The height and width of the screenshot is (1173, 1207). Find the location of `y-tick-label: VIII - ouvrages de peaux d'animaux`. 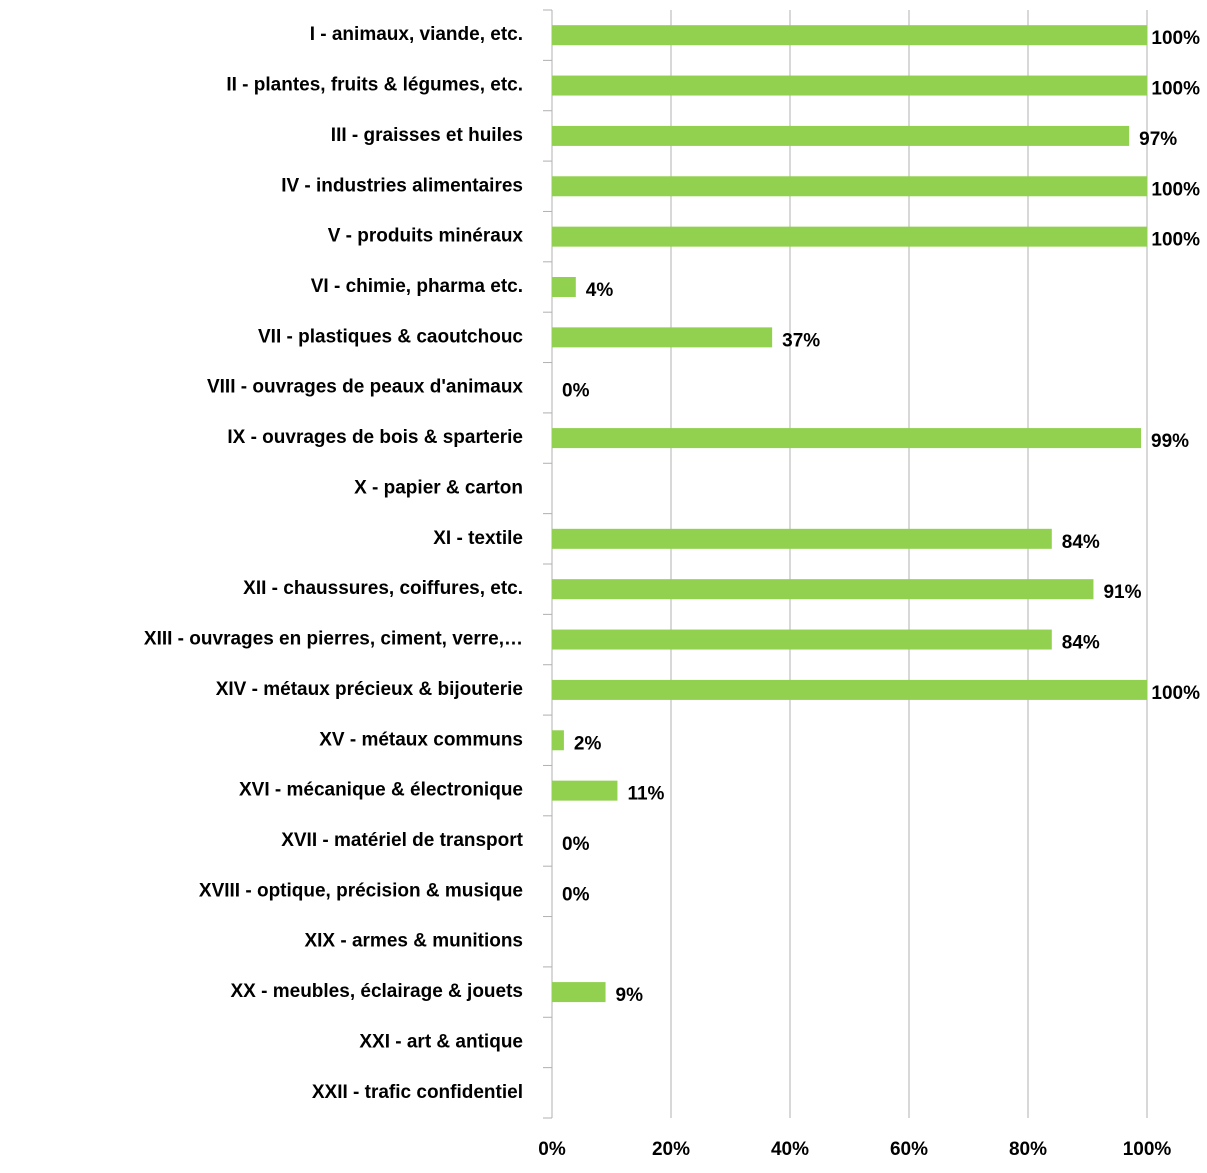

y-tick-label: VIII - ouvrages de peaux d'animaux is located at coordinates (365, 387).